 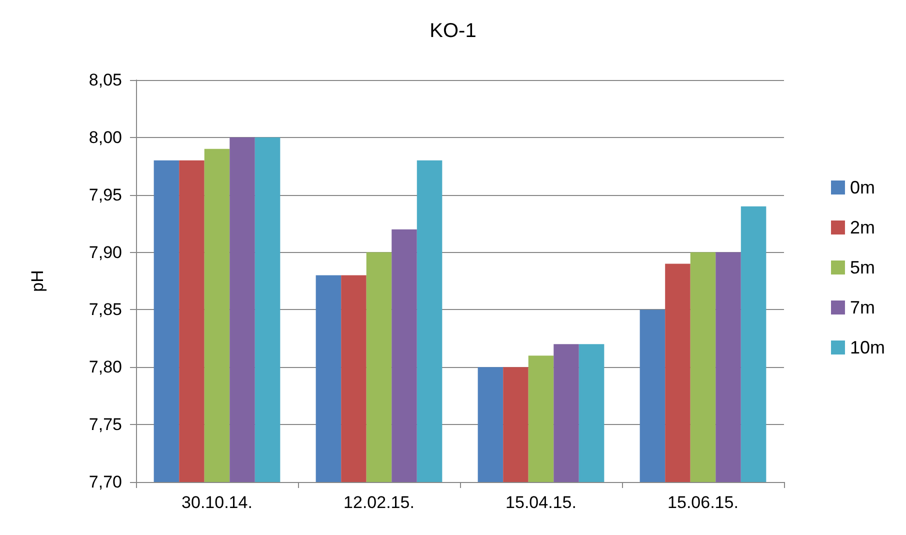 I want to click on x-tick-label: 30.10.14., so click(x=217, y=502).